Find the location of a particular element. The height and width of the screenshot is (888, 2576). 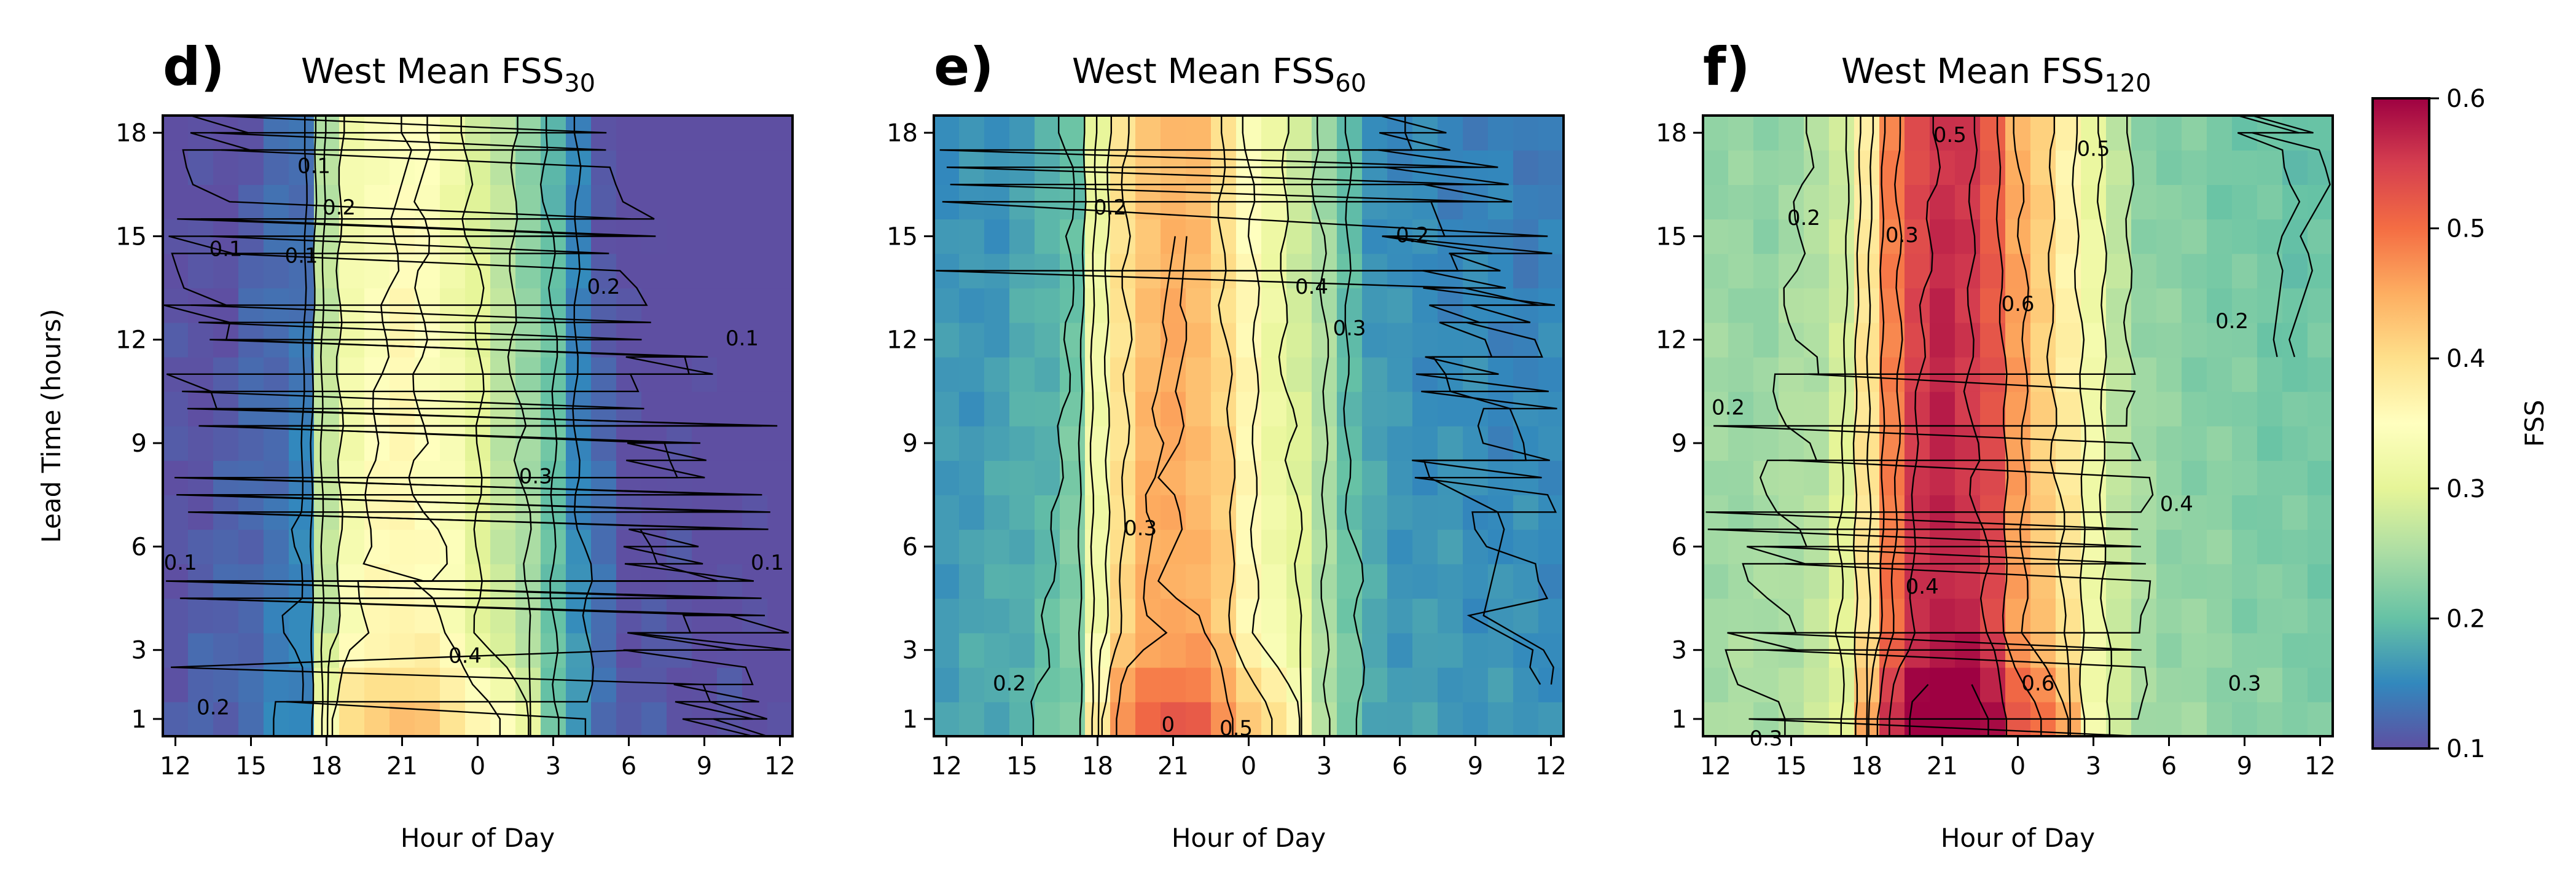

x-tick-label: 0 is located at coordinates (2018, 766).